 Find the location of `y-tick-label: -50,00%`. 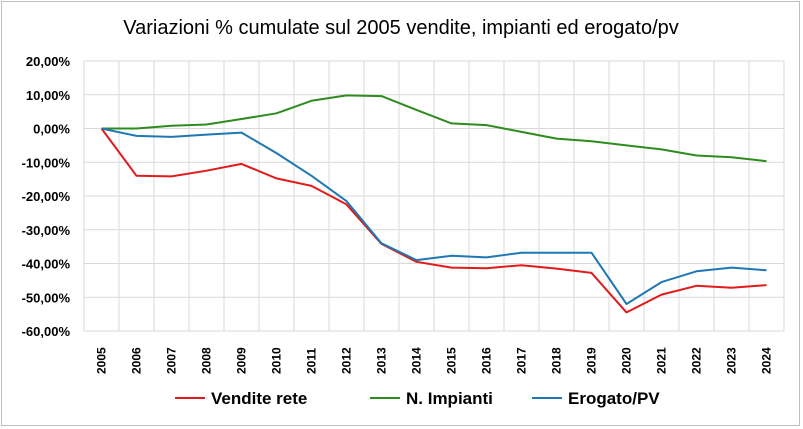

y-tick-label: -50,00% is located at coordinates (46, 297).